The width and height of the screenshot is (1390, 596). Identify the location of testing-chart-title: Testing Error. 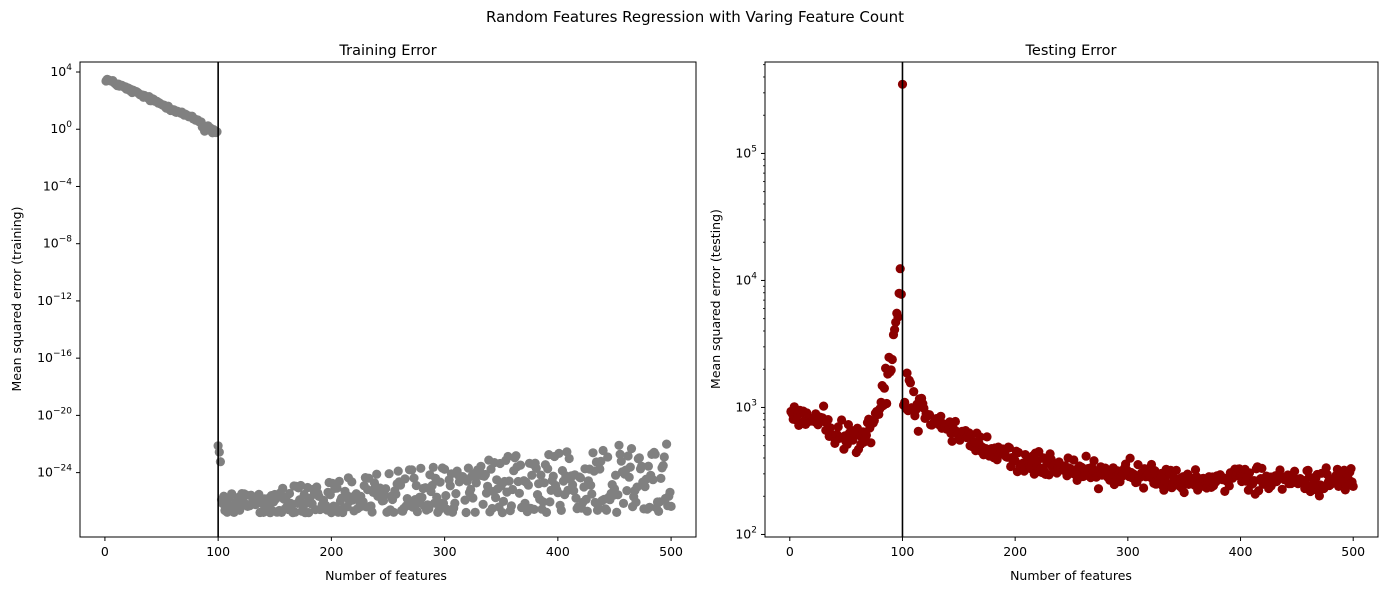
(1071, 51).